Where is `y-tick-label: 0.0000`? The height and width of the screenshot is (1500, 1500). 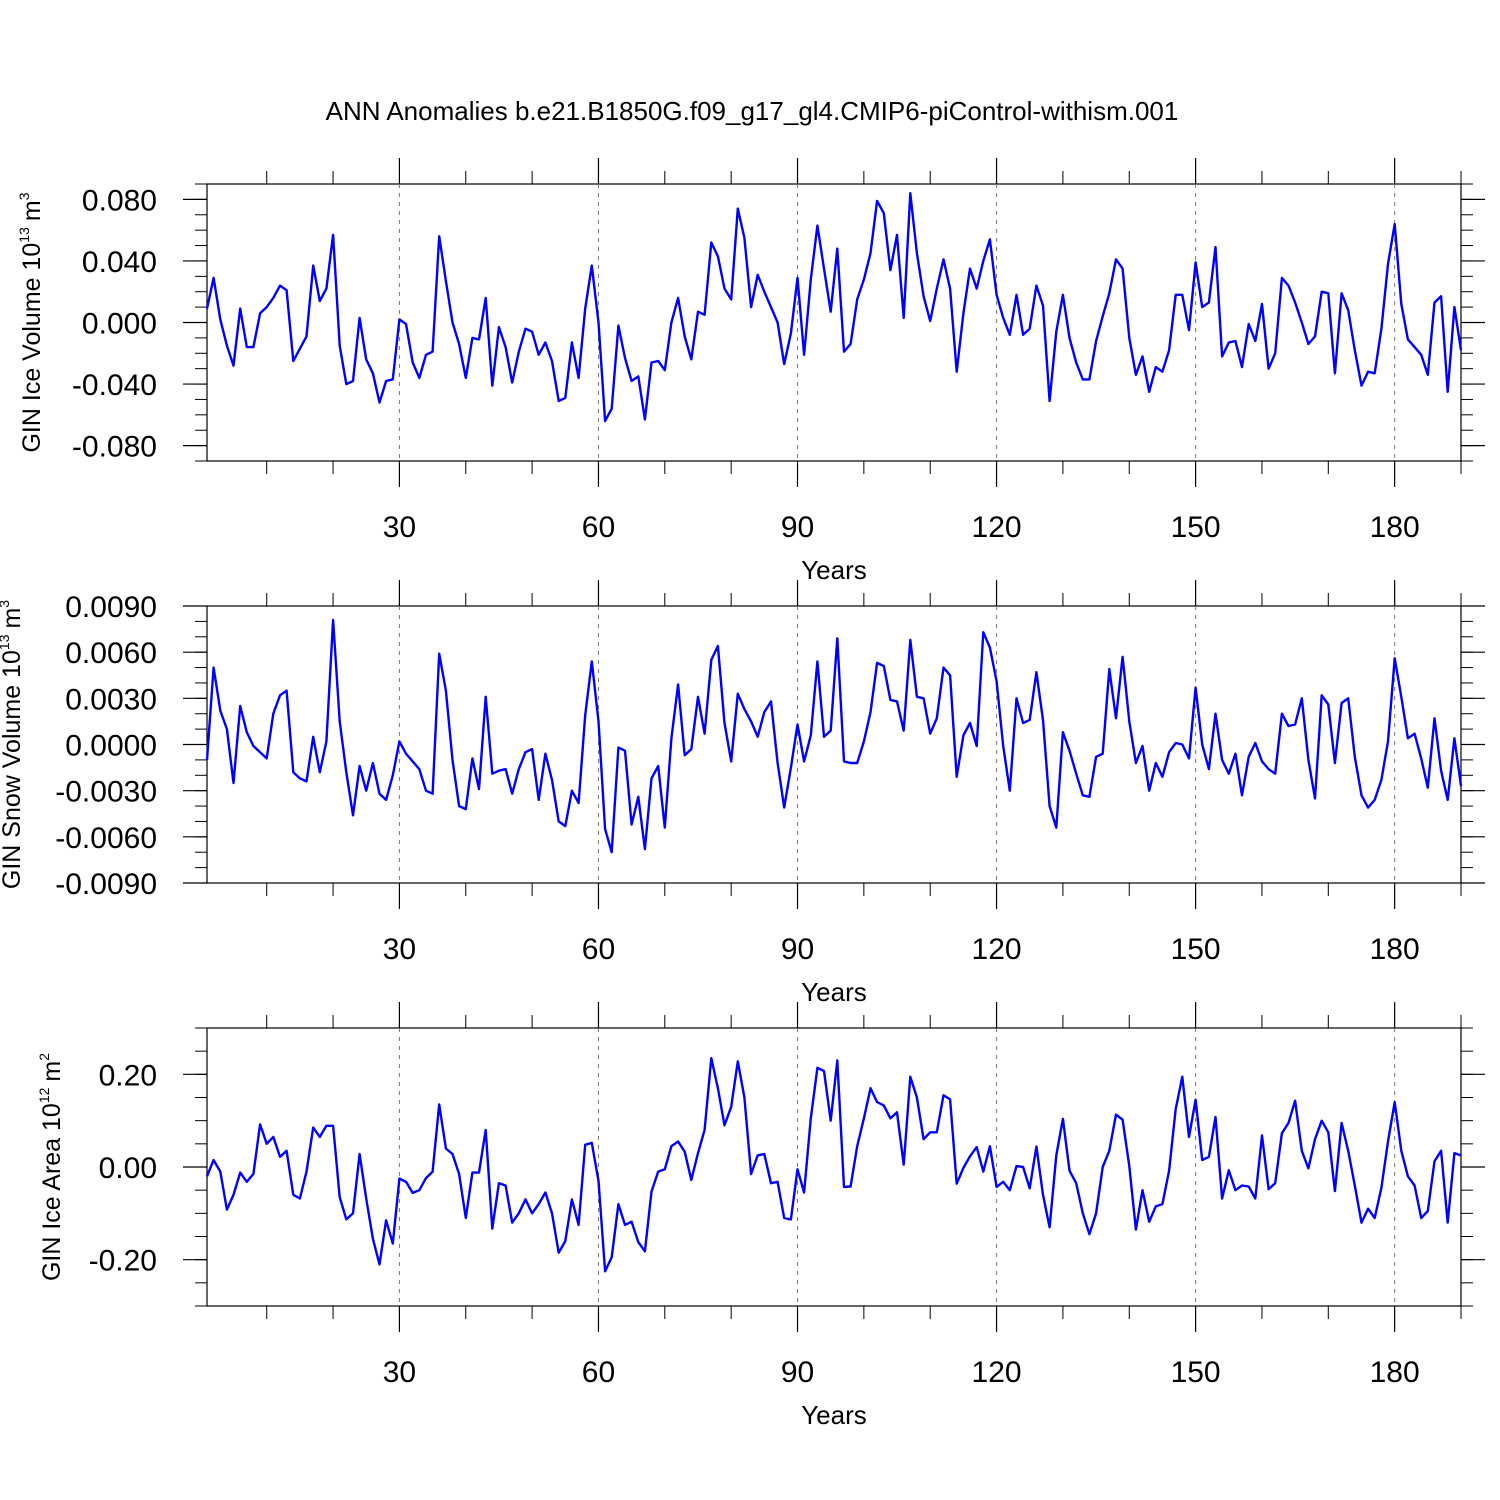
y-tick-label: 0.0000 is located at coordinates (111, 746).